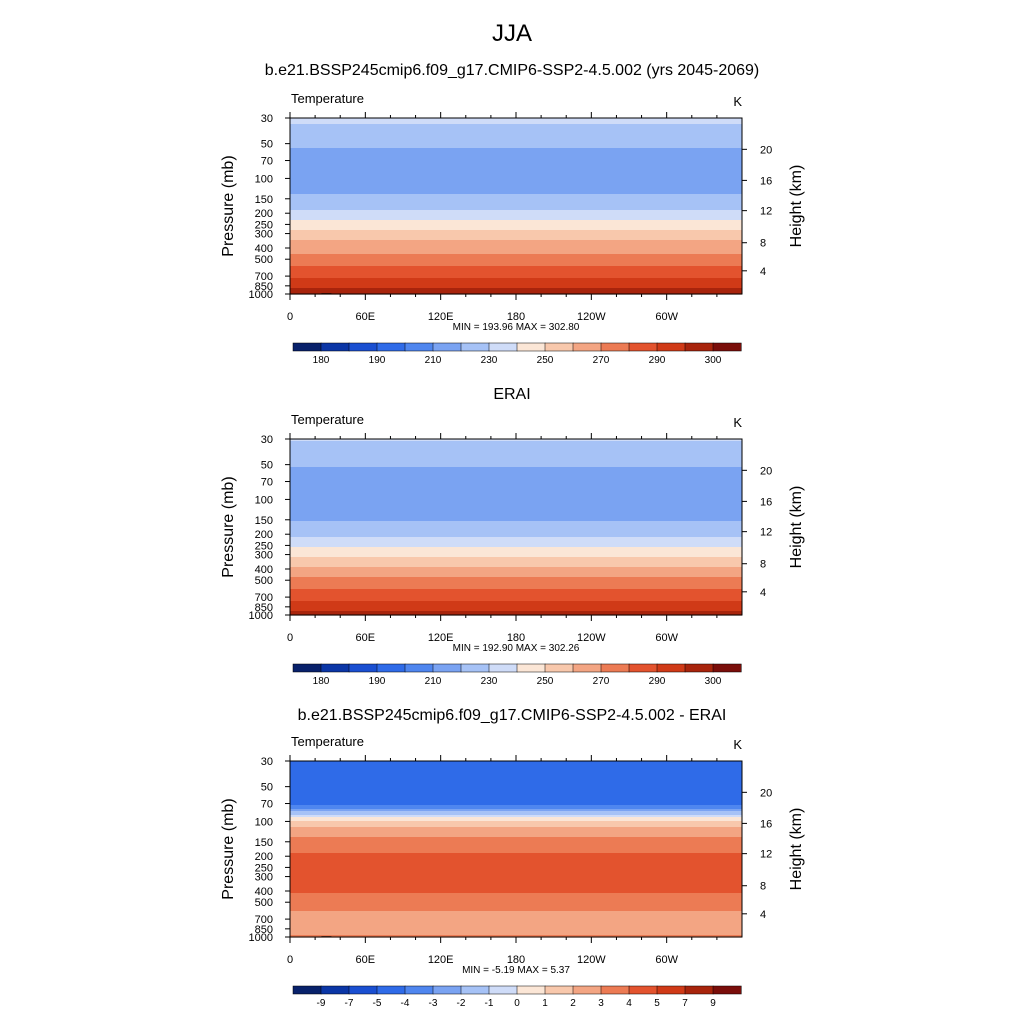 Image resolution: width=1024 pixels, height=1033 pixels. What do you see at coordinates (405, 1003) in the screenshot?
I see `colorbar-label: -4` at bounding box center [405, 1003].